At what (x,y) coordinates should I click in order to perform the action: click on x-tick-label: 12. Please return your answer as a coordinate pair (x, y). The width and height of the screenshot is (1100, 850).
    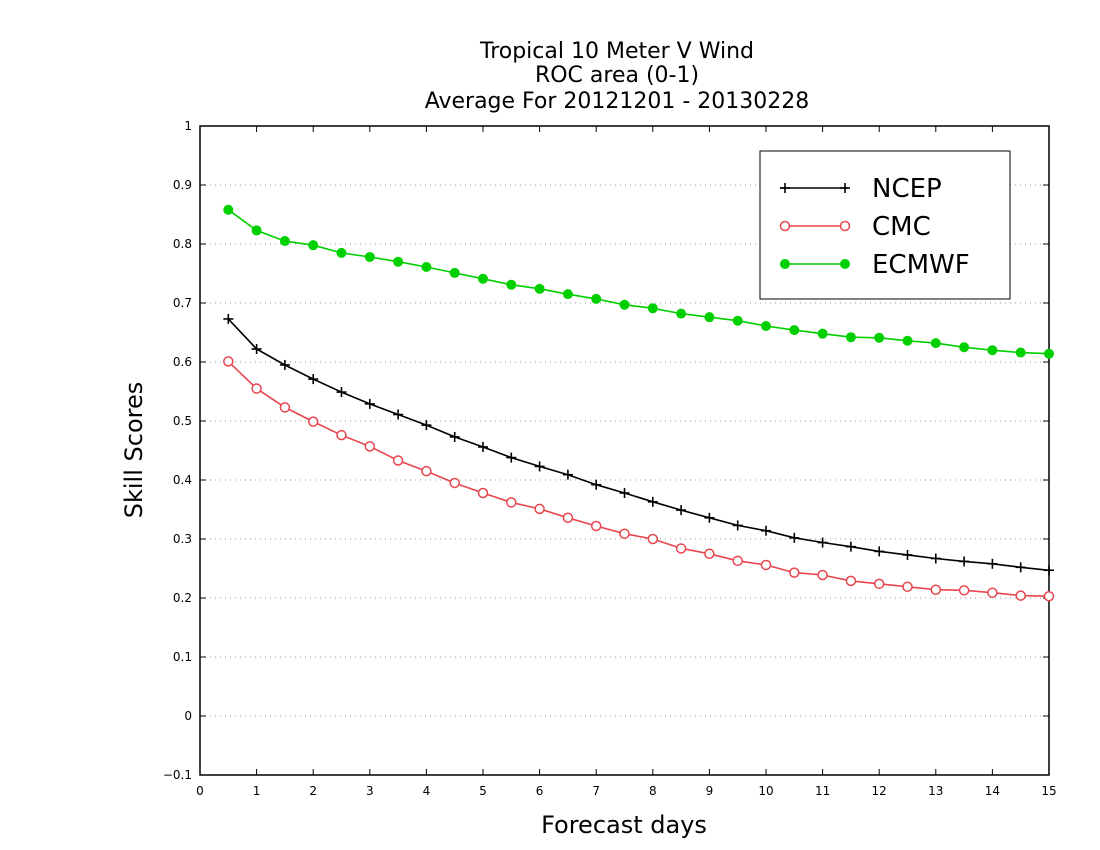
    Looking at the image, I should click on (879, 791).